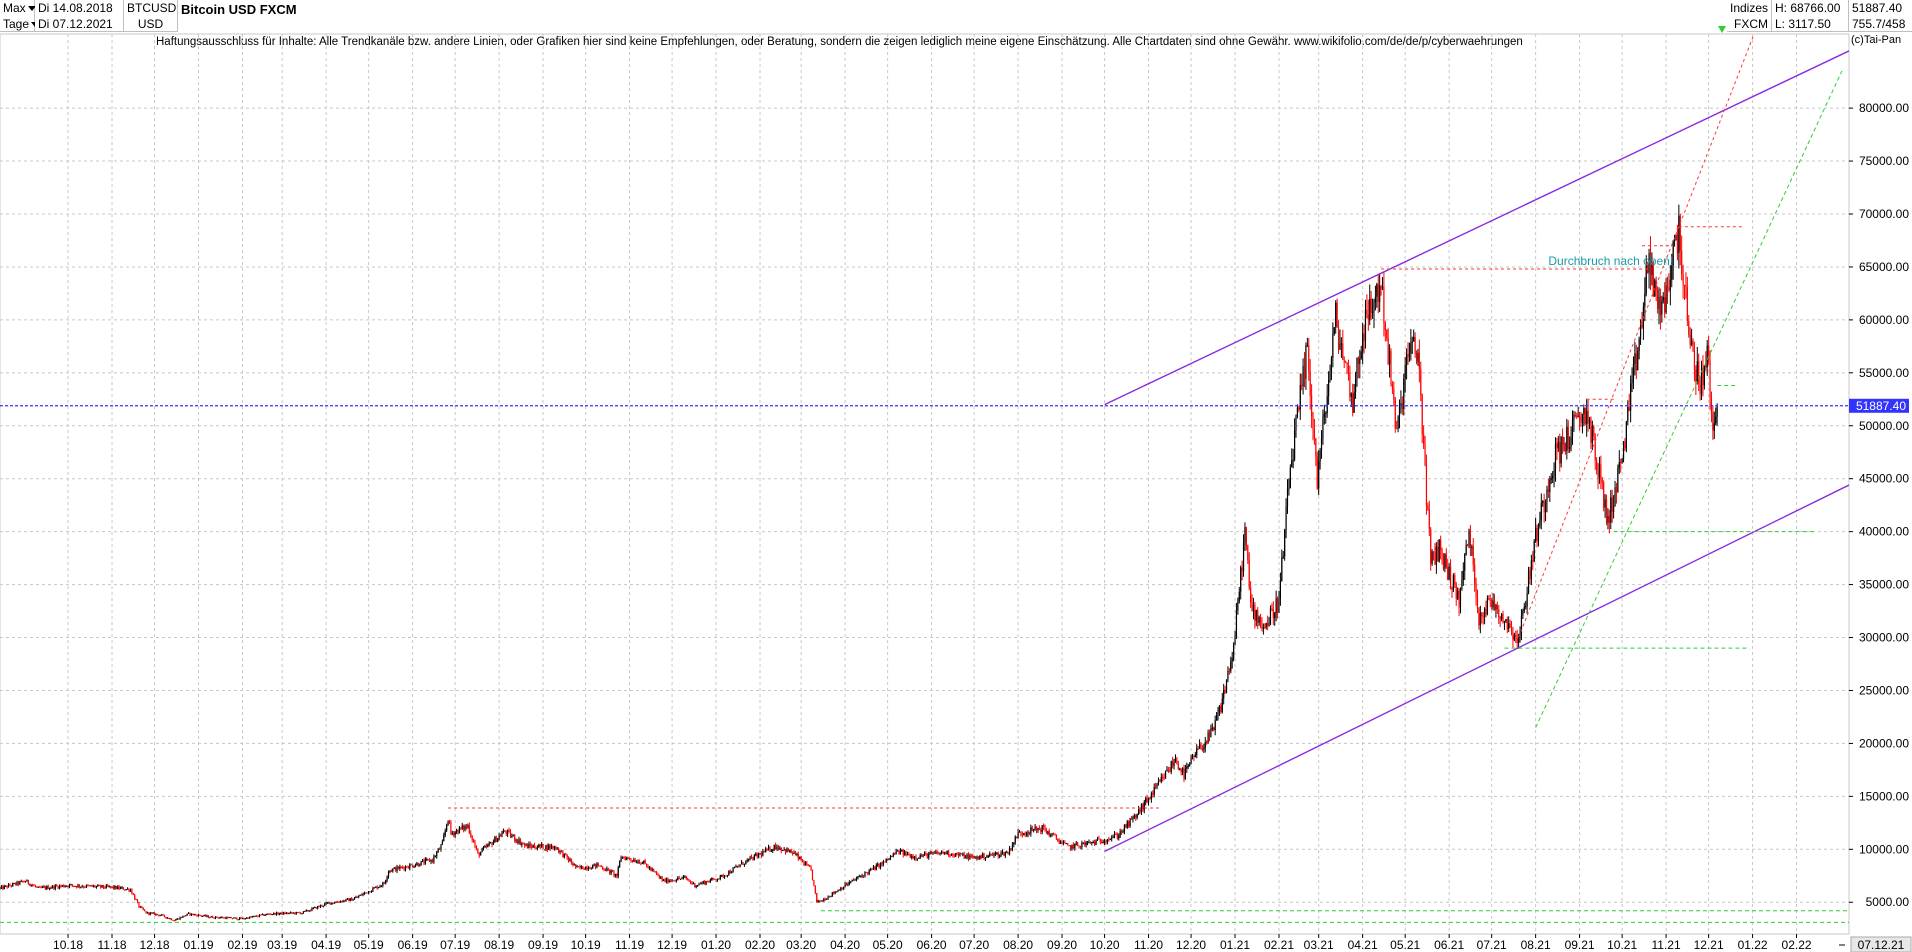  I want to click on last-panel: 51887.40 755.7/458, so click(1880, 16).